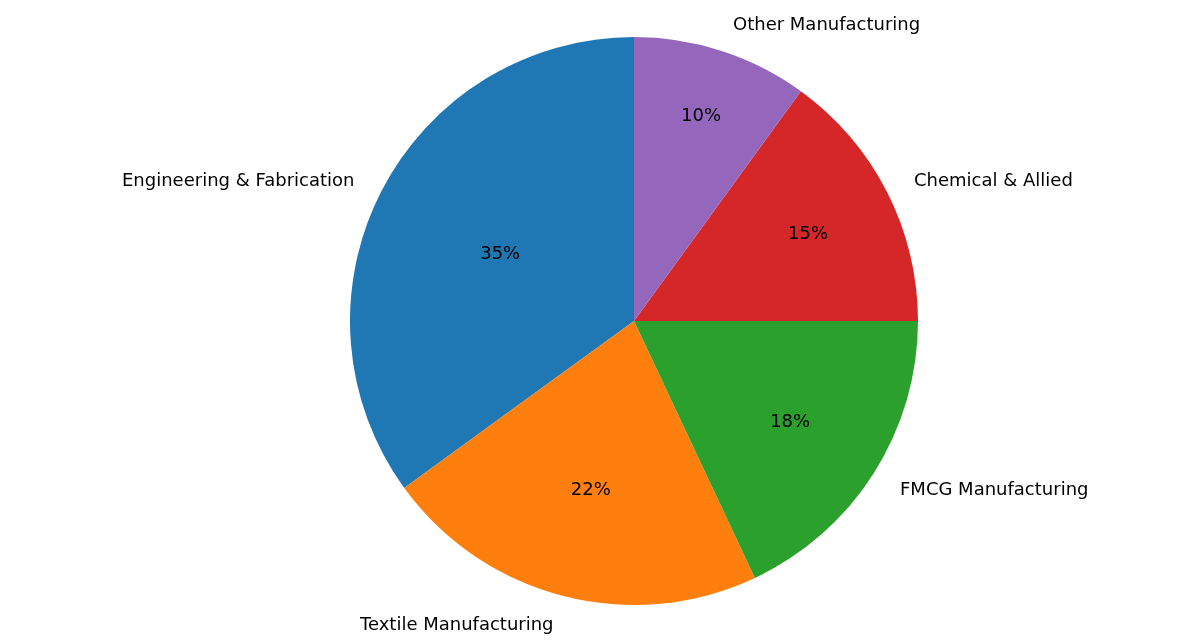  What do you see at coordinates (994, 488) in the screenshot?
I see `slice-label: FMCG Manufacturing` at bounding box center [994, 488].